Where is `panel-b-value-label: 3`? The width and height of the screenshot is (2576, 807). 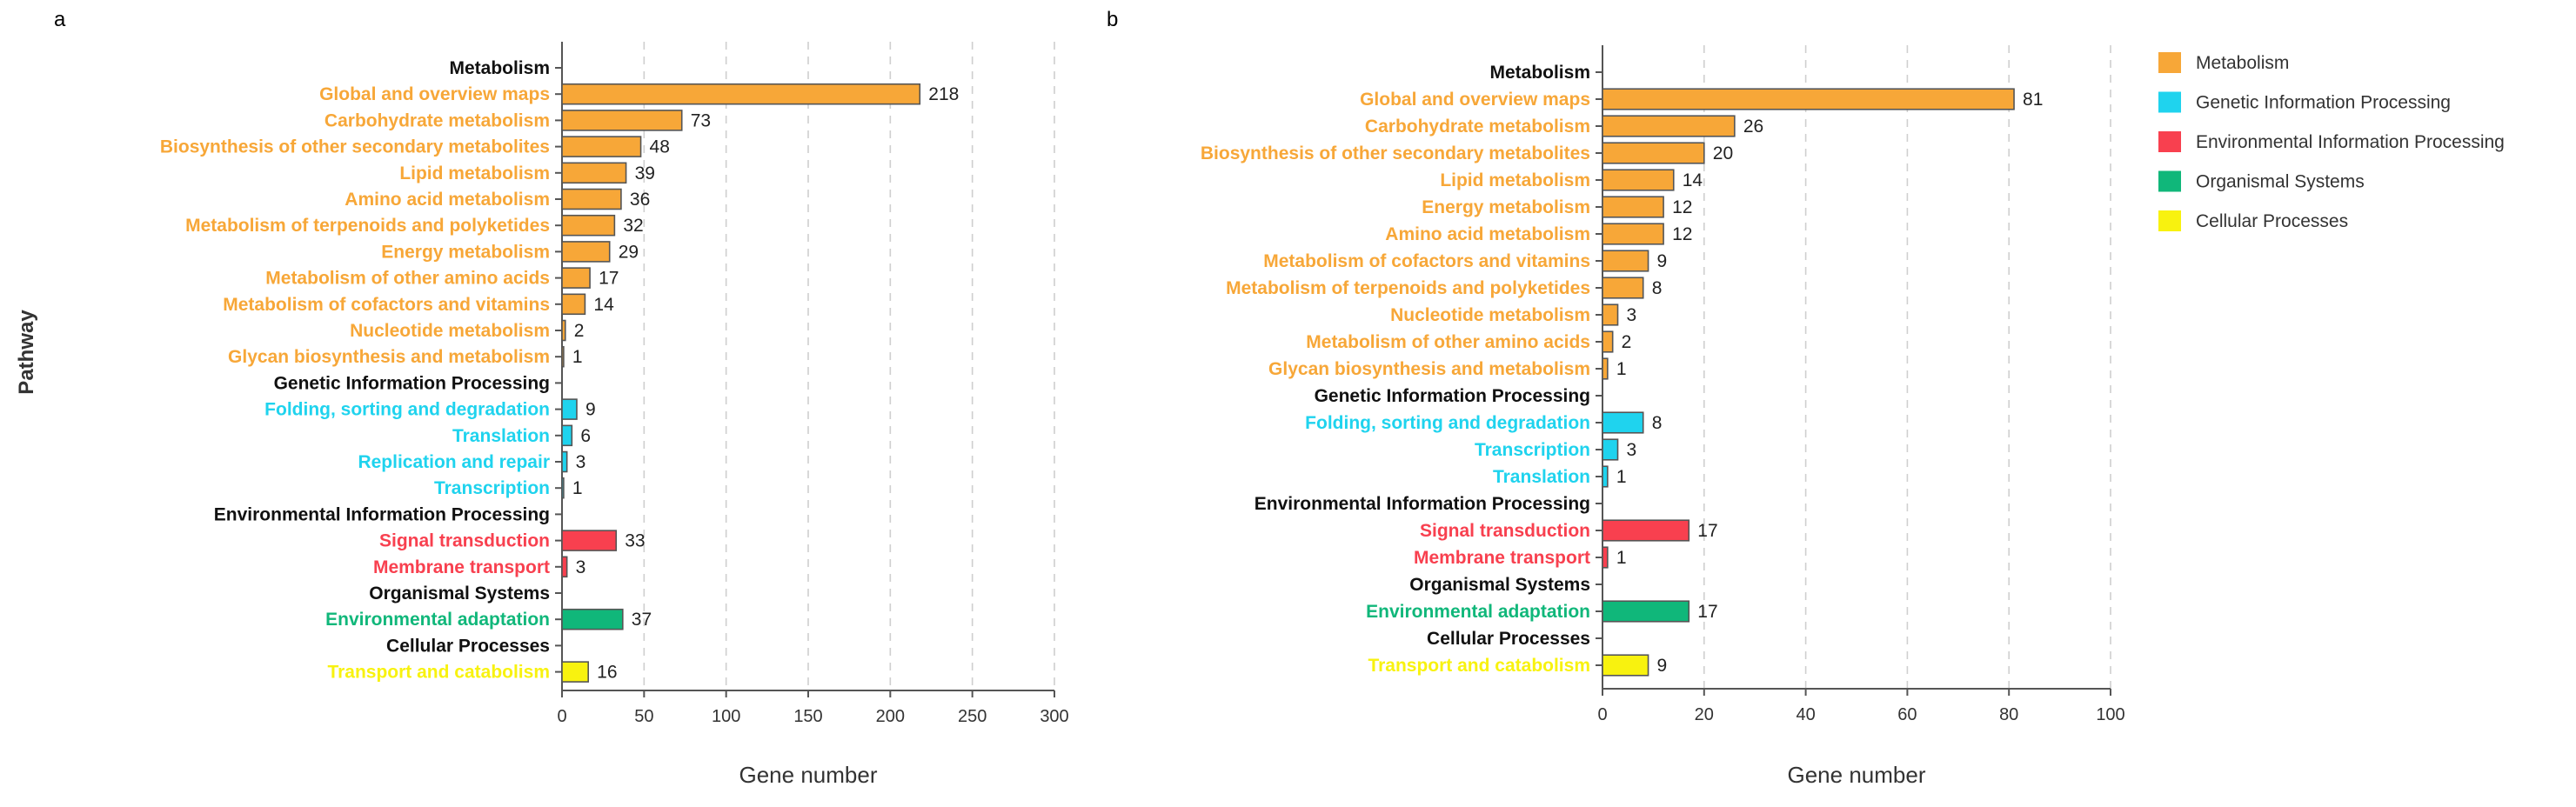
panel-b-value-label: 3 is located at coordinates (1632, 315).